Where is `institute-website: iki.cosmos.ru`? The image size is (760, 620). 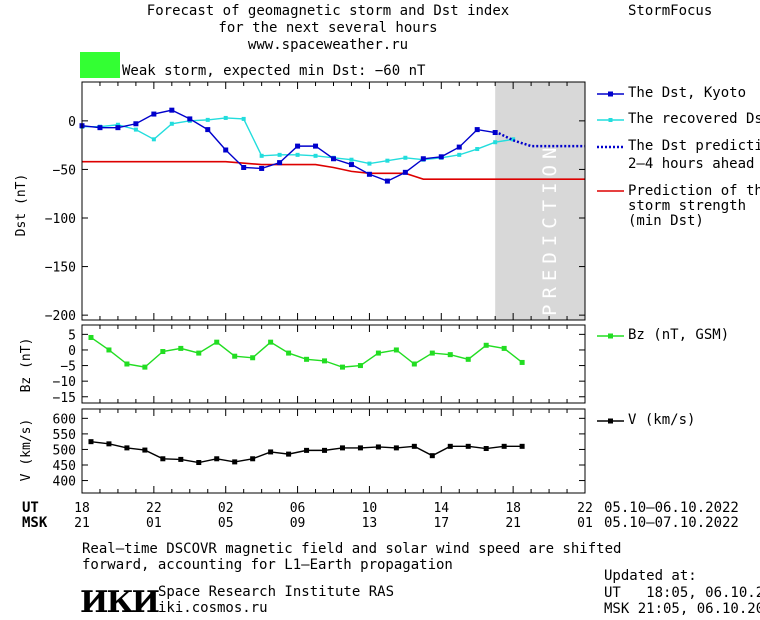 institute-website: iki.cosmos.ru is located at coordinates (213, 608).